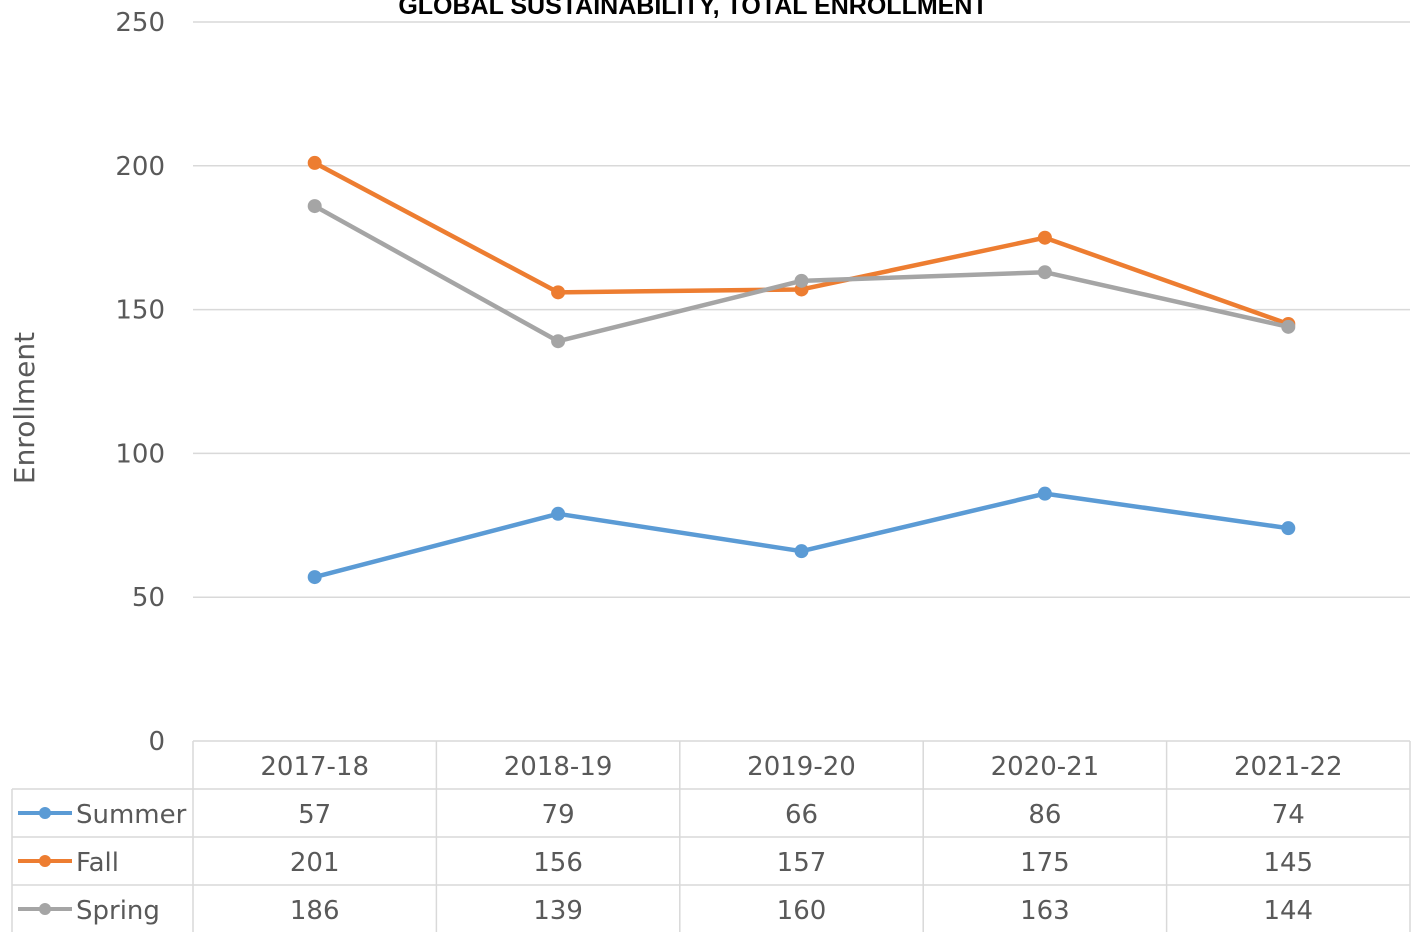  Describe the element at coordinates (692, 10) in the screenshot. I see `chart-title: GLOBAL SUSTAINABILITY, TOTAL ENROLLMENT` at that location.